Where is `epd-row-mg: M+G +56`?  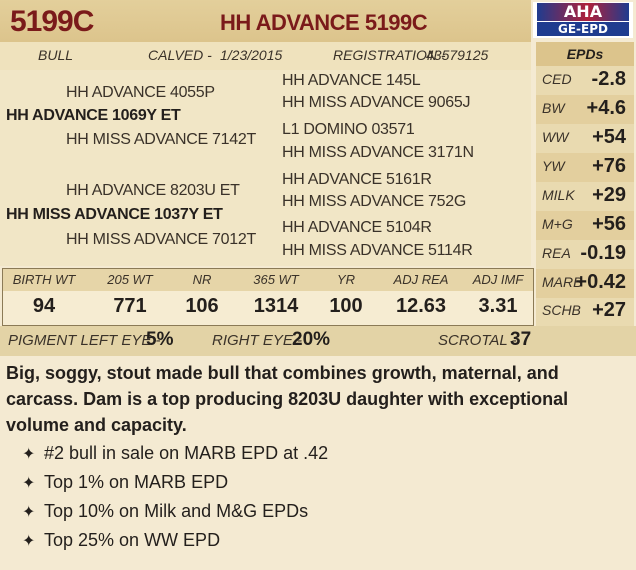
epd-row-mg: M+G +56 is located at coordinates (585, 225).